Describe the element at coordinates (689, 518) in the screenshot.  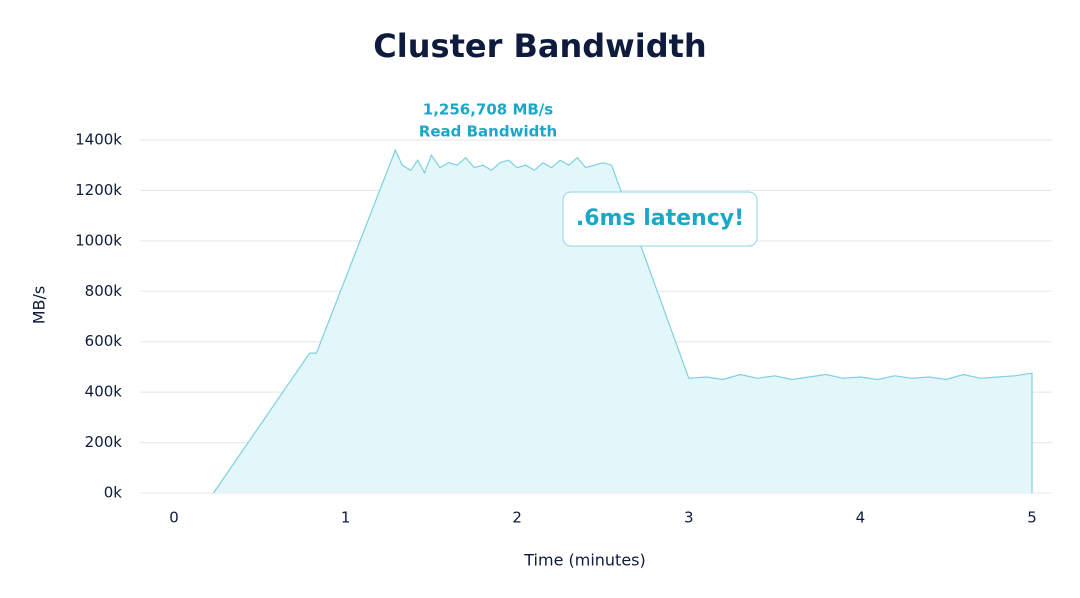
I see `x-tick-label: 3` at that location.